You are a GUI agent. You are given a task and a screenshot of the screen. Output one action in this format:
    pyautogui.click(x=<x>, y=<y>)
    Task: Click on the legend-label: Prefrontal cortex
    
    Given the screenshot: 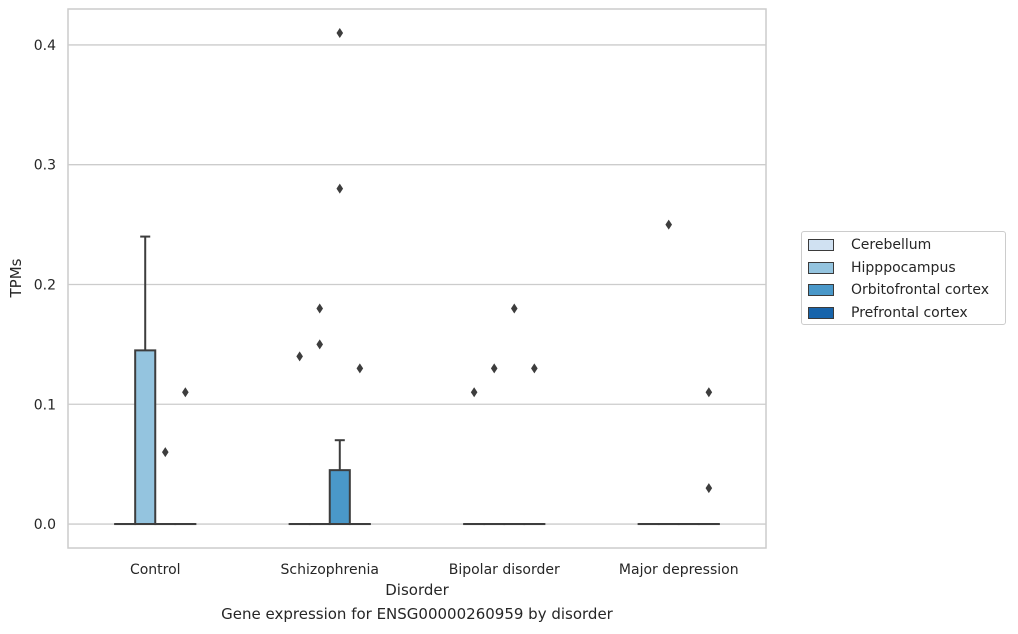 What is the action you would take?
    pyautogui.click(x=909, y=312)
    